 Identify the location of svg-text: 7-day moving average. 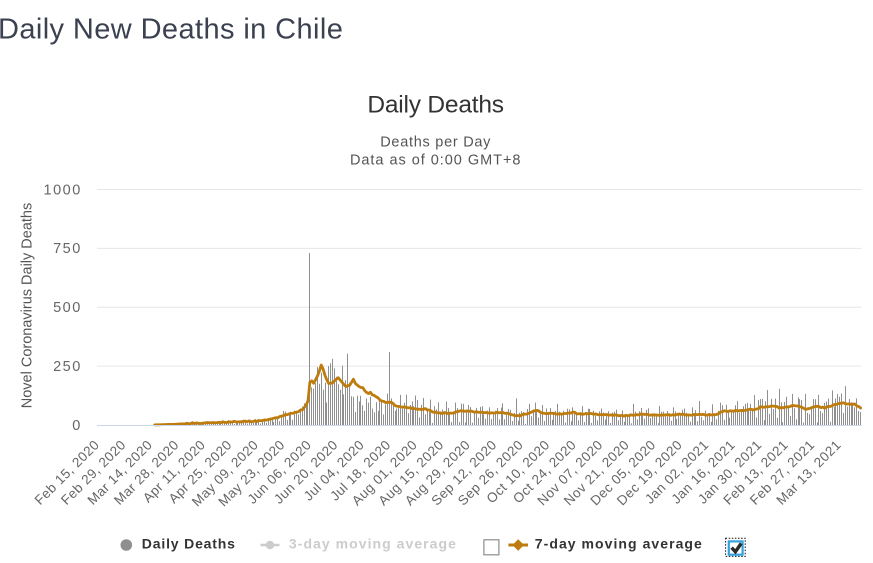
(619, 544).